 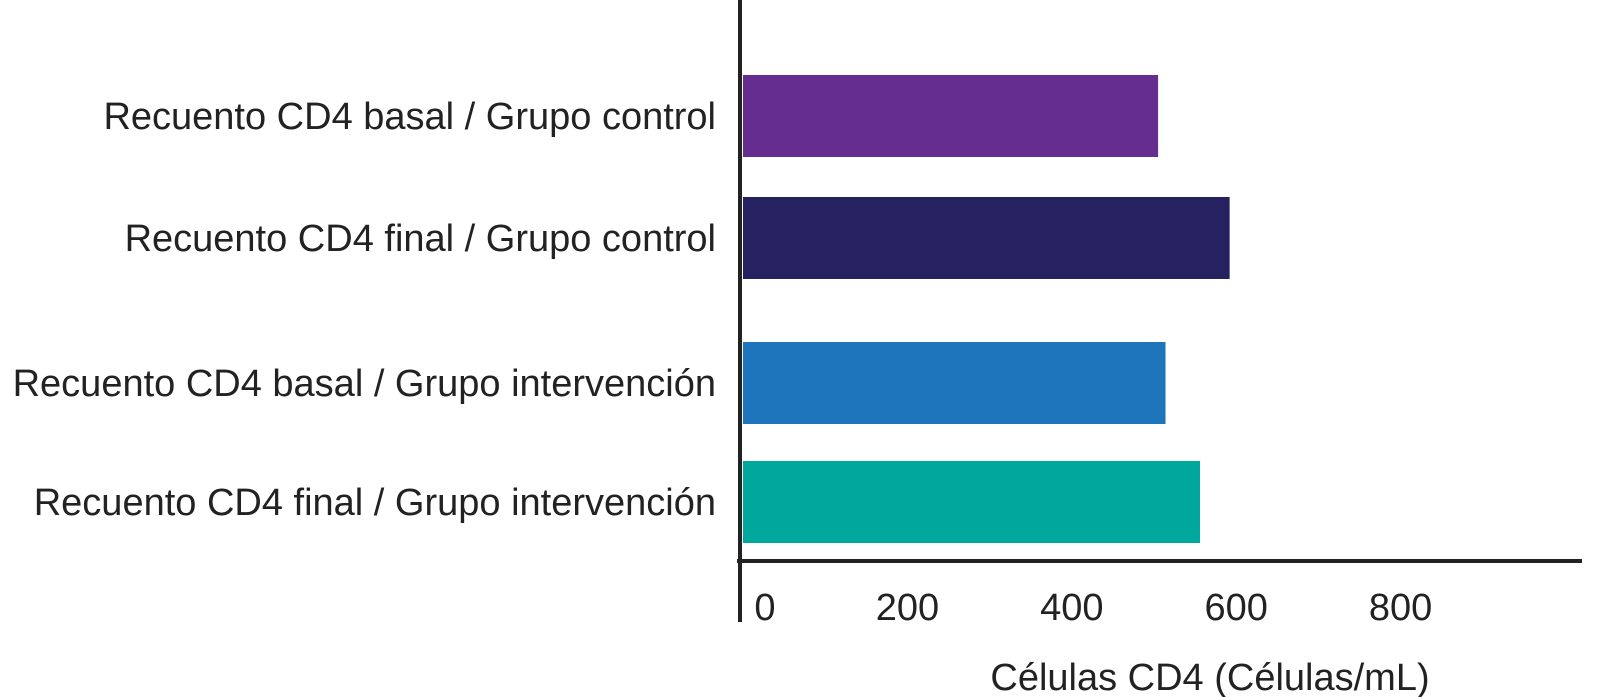 What do you see at coordinates (907, 608) in the screenshot?
I see `x-tick-label: 200` at bounding box center [907, 608].